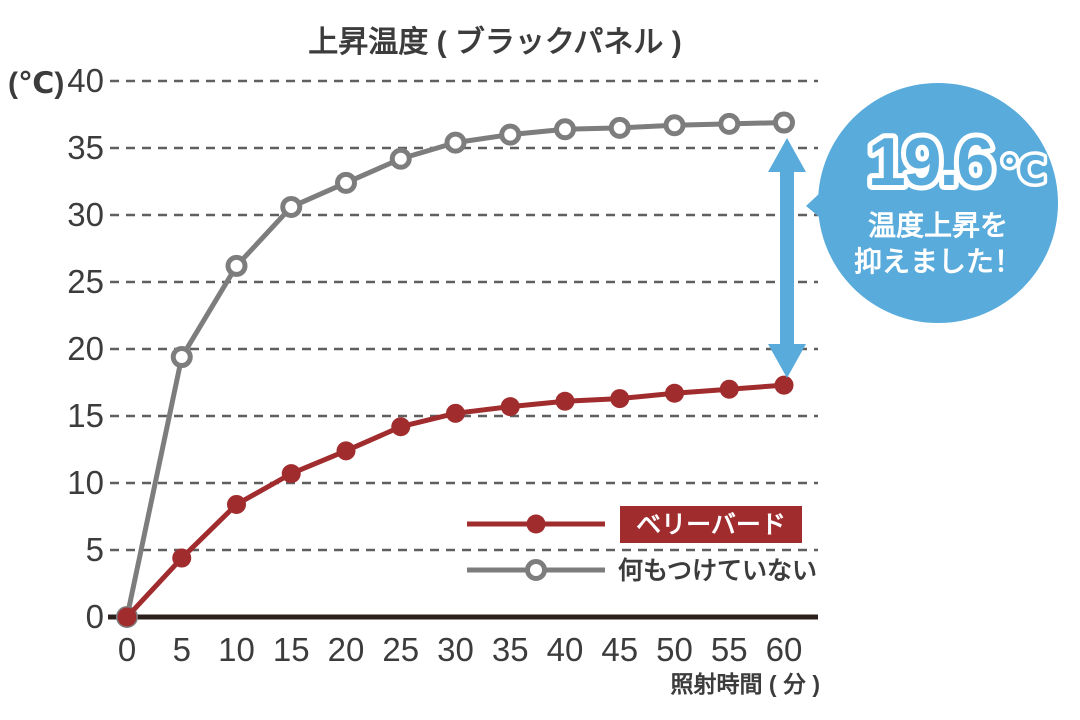 The image size is (1080, 720). What do you see at coordinates (127, 649) in the screenshot?
I see `x-tick-label-0: 0` at bounding box center [127, 649].